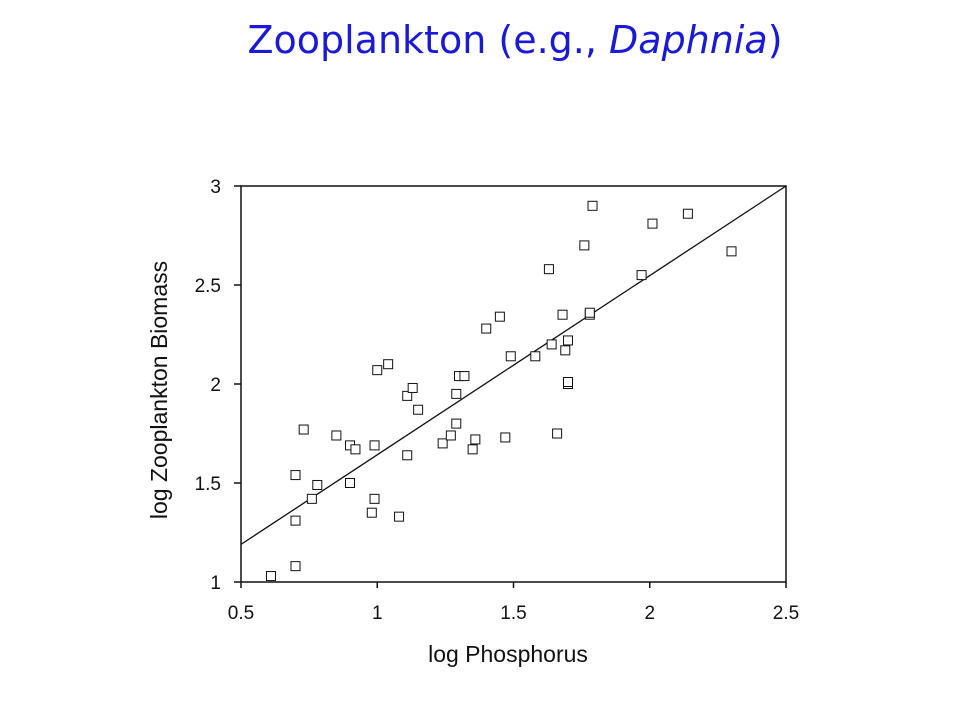 The width and height of the screenshot is (960, 720). I want to click on x-tick-label: 1.5, so click(513, 613).